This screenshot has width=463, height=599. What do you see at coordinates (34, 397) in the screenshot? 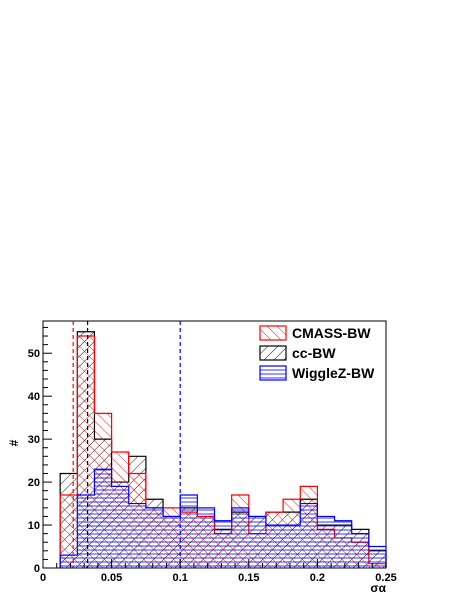
I see `y-tick-label: 40` at bounding box center [34, 397].